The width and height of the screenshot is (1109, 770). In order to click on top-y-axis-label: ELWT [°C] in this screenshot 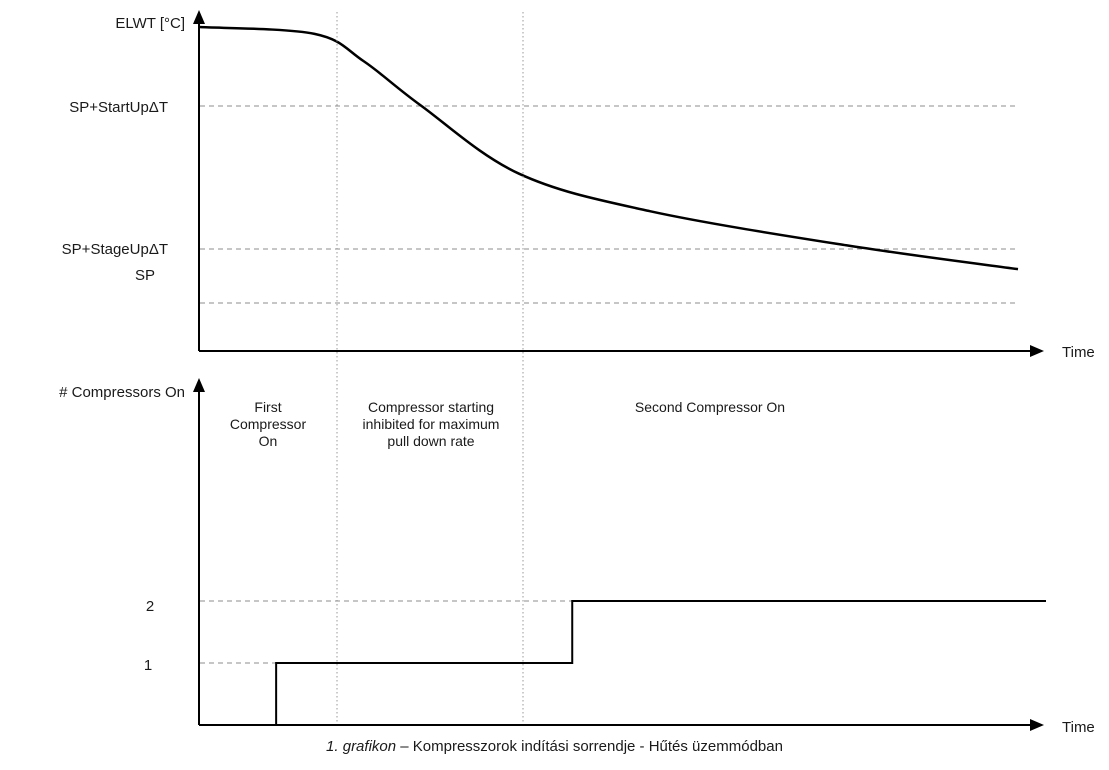, I will do `click(150, 23)`.